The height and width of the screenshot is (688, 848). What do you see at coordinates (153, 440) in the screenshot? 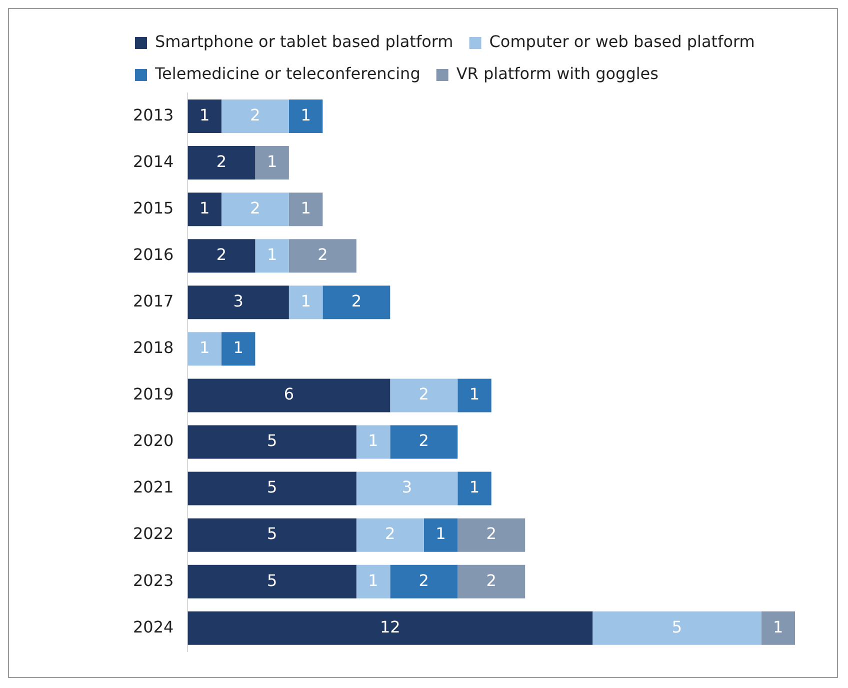
I see `y-tick-label: 2020` at bounding box center [153, 440].